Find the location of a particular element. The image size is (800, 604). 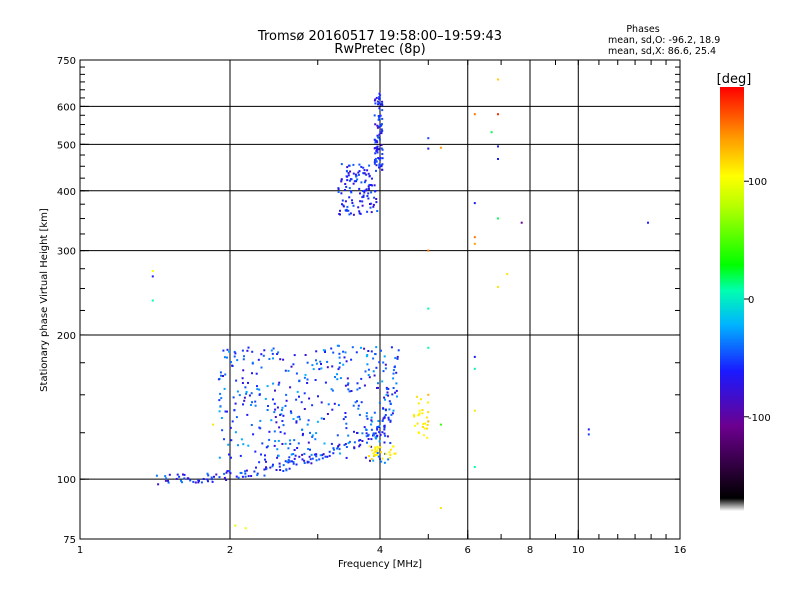

x-tick-label: 2 is located at coordinates (230, 550).